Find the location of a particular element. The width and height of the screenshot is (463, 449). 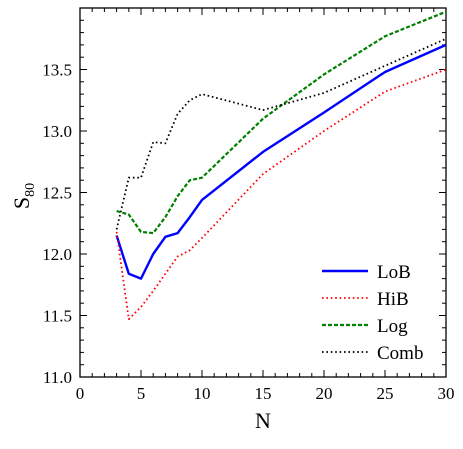

x-tick-label: 5 is located at coordinates (141, 393).